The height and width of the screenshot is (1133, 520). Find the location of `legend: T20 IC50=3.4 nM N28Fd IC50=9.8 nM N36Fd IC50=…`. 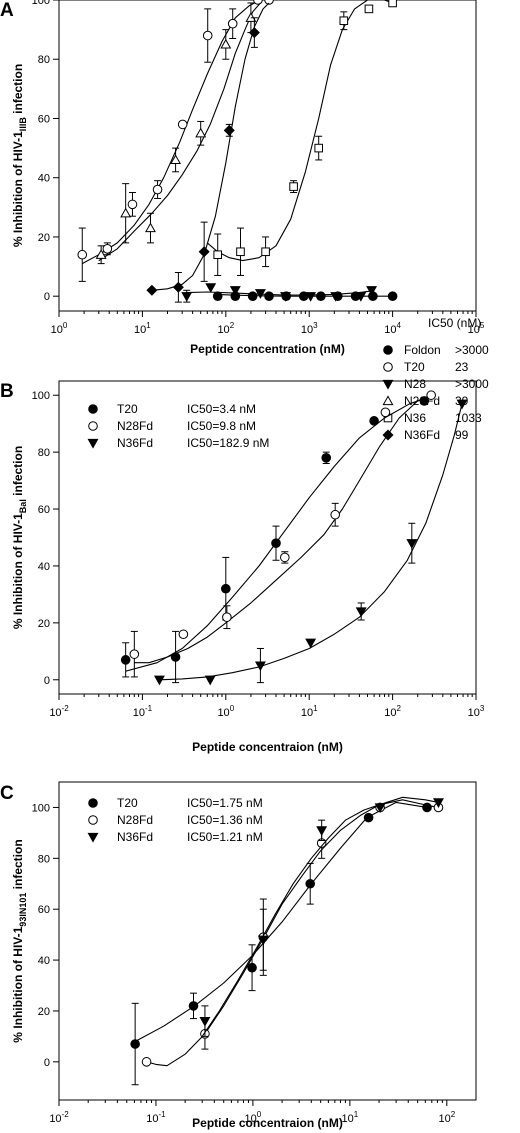

legend: T20 IC50=3.4 nM N28Fd IC50=9.8 nM N36Fd IC50=… is located at coordinates (178, 426).